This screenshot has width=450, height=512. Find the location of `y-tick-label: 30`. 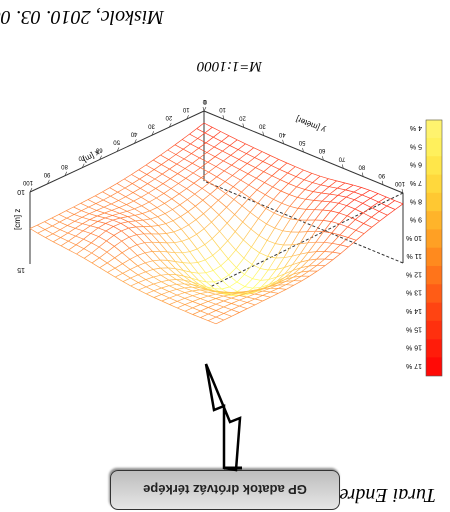

y-tick-label: 30 is located at coordinates (261, 126).